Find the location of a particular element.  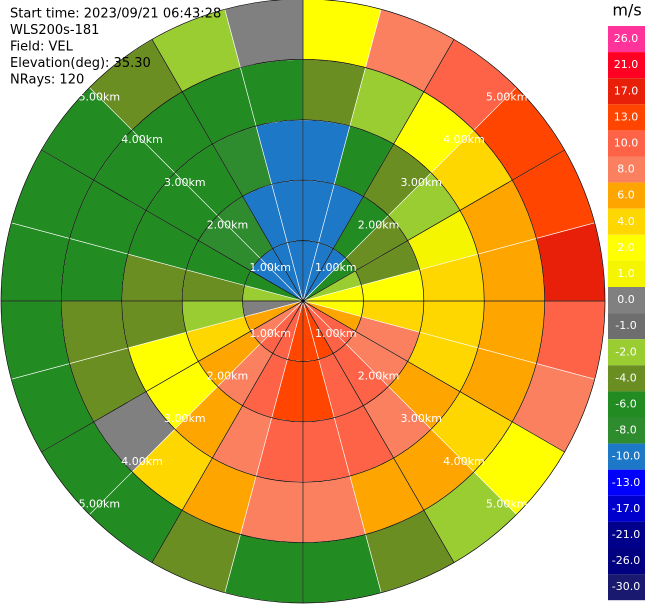

colorbar-label: -21.0 is located at coordinates (626, 534).